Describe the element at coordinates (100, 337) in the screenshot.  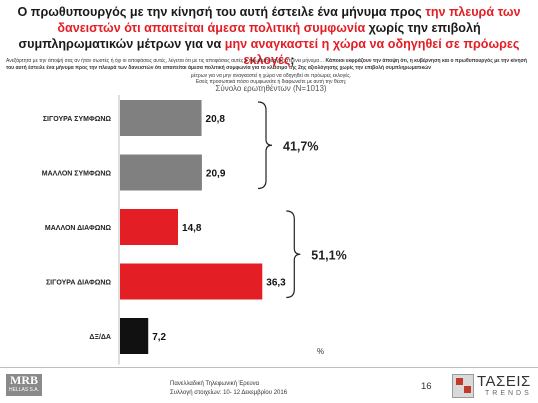
I see `category-label: ΔΞ/ΔΑ` at that location.